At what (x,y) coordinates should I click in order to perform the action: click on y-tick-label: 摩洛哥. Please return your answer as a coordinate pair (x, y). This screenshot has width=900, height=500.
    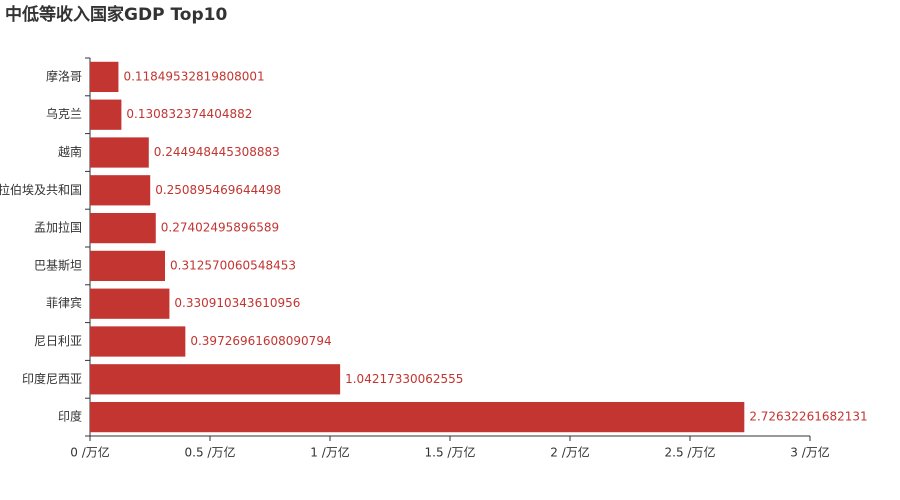
    Looking at the image, I should click on (64, 75).